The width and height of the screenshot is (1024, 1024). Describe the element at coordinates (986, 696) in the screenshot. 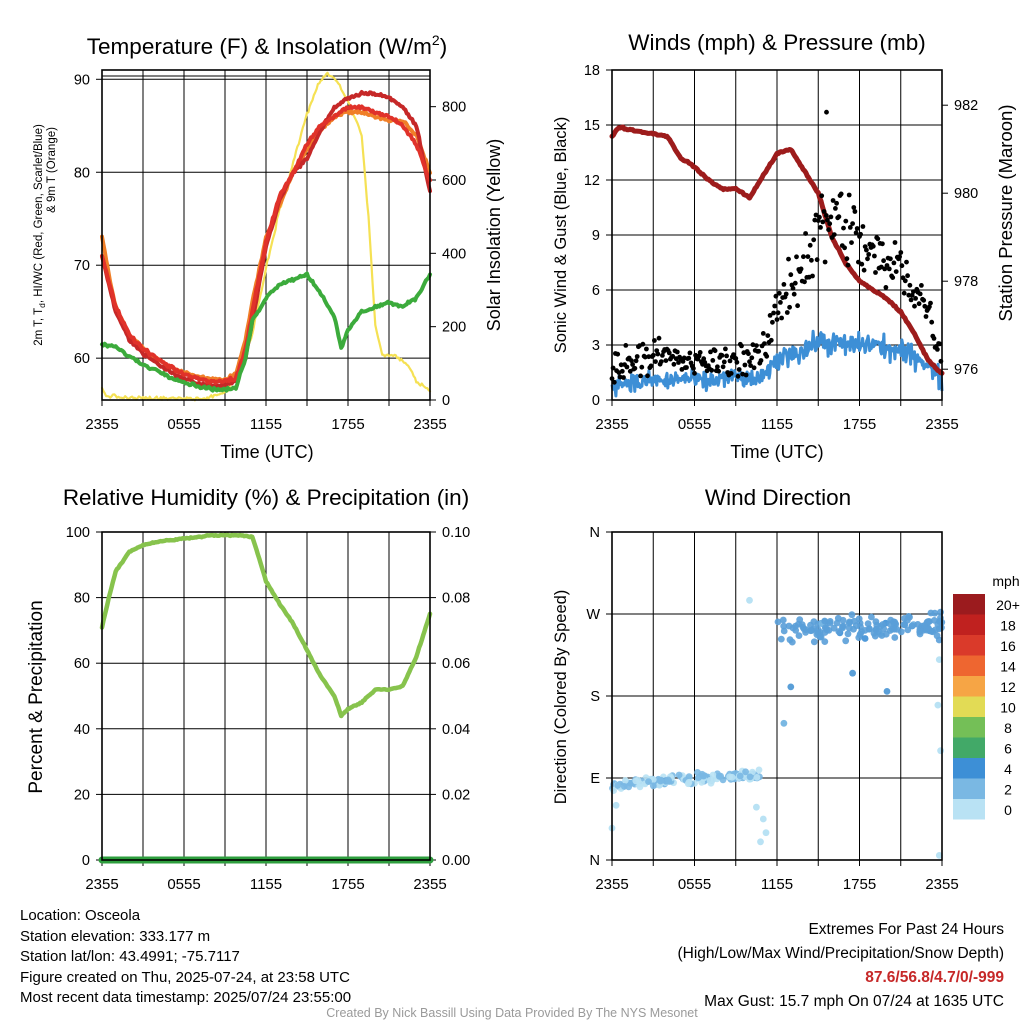

I see `wind-speed-color-legend: mph 20+ 18 16 14 12 10 8 6 4 2 0` at that location.